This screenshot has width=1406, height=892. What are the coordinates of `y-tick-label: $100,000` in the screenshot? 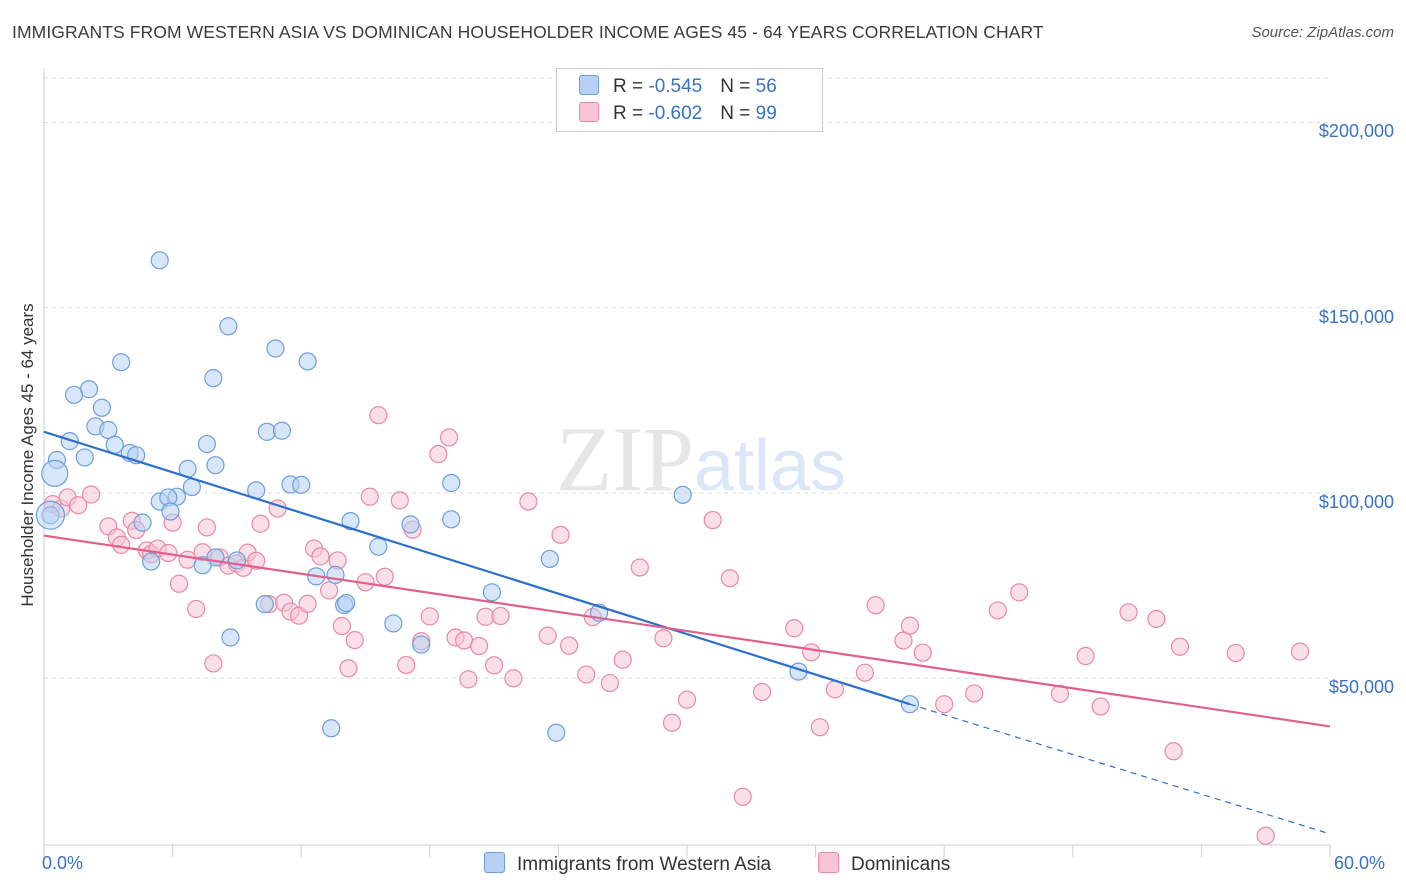 It's located at (1356, 501).